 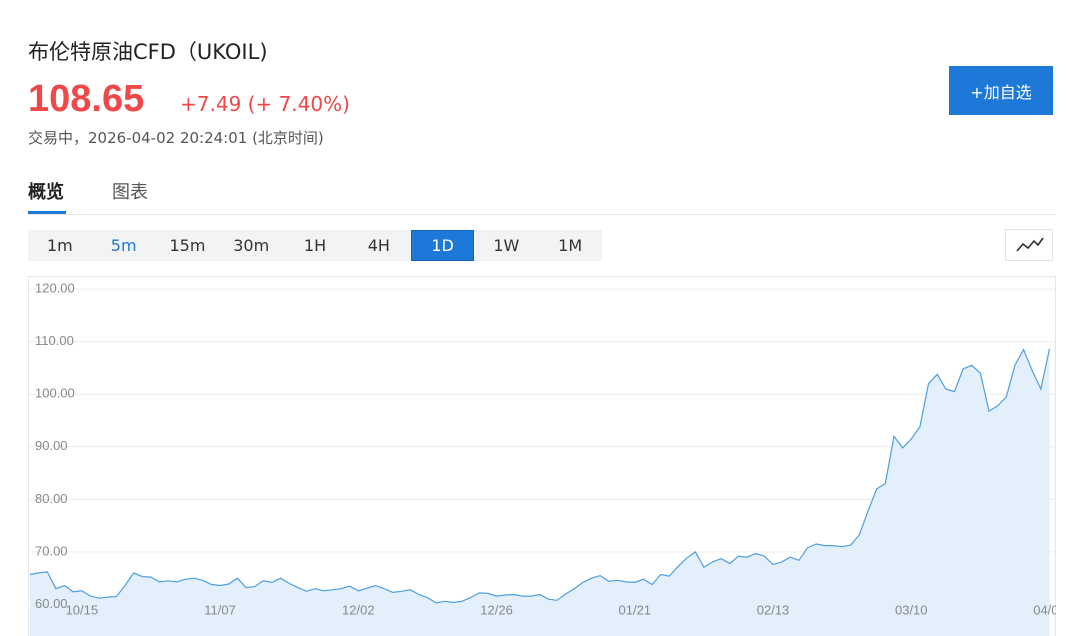 I want to click on x-tick-label: 11/07, so click(x=220, y=609).